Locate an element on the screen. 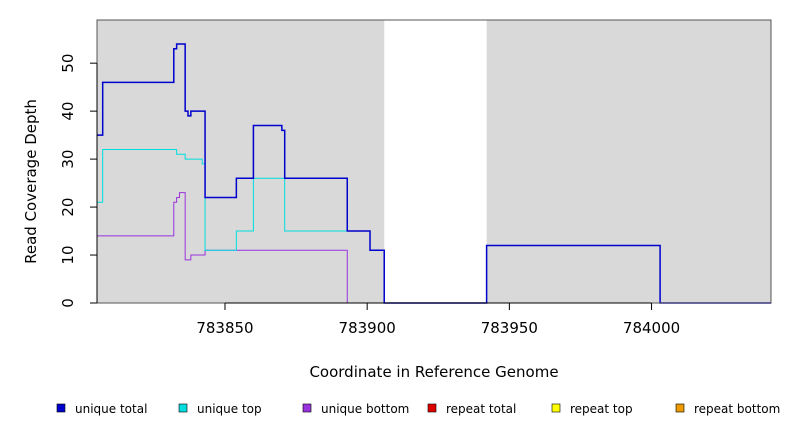  legend-label: repeat total is located at coordinates (481, 409).